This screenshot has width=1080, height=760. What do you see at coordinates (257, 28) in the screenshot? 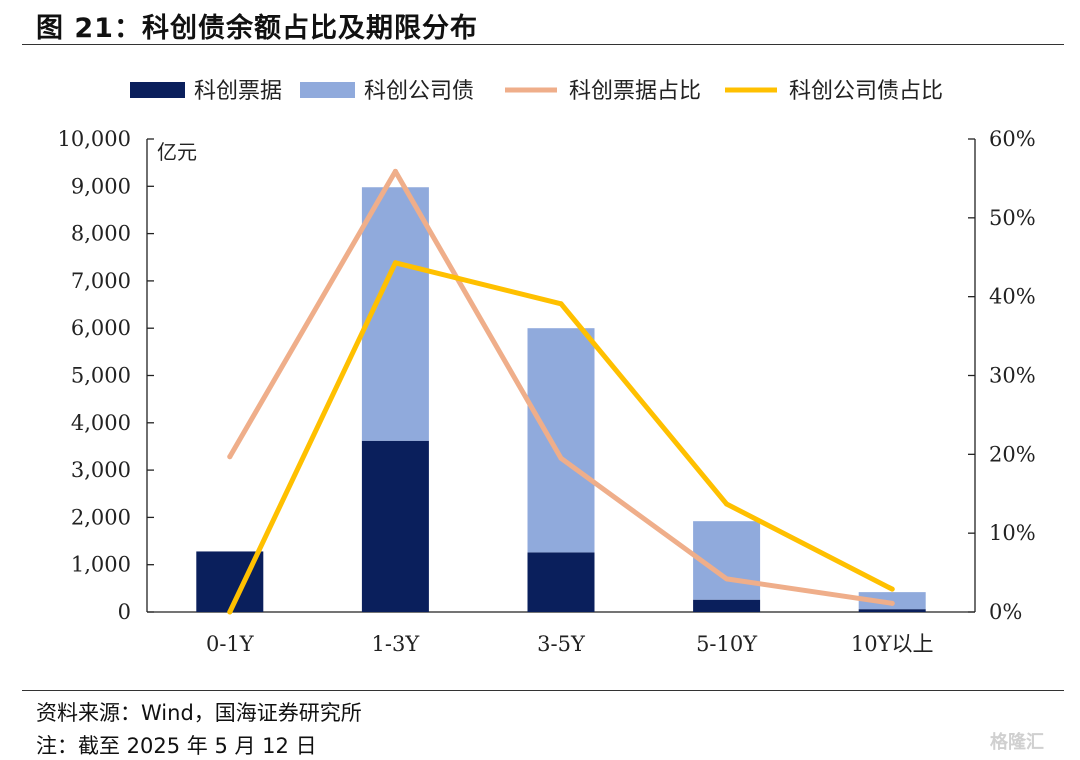
I see `figure-title: 图 21：科创债余额占比及期限分布` at bounding box center [257, 28].